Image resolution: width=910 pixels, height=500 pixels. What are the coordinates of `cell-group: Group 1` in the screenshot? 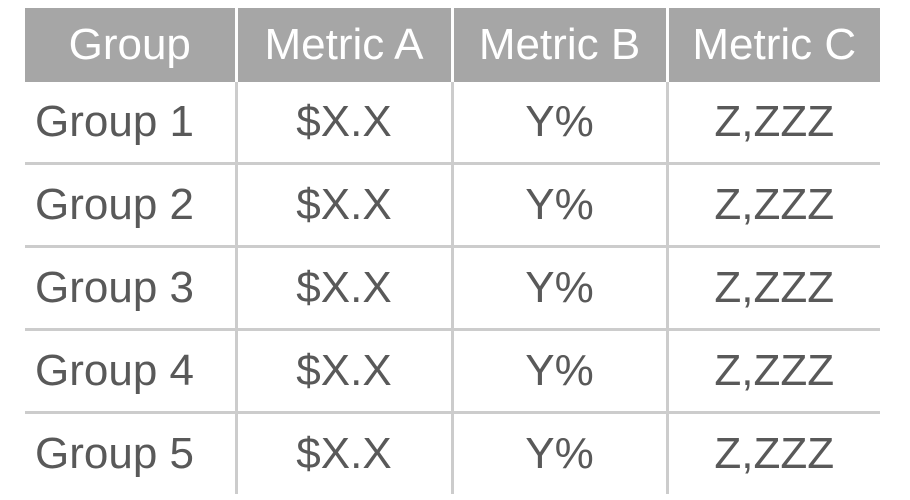 It's located at (114, 121).